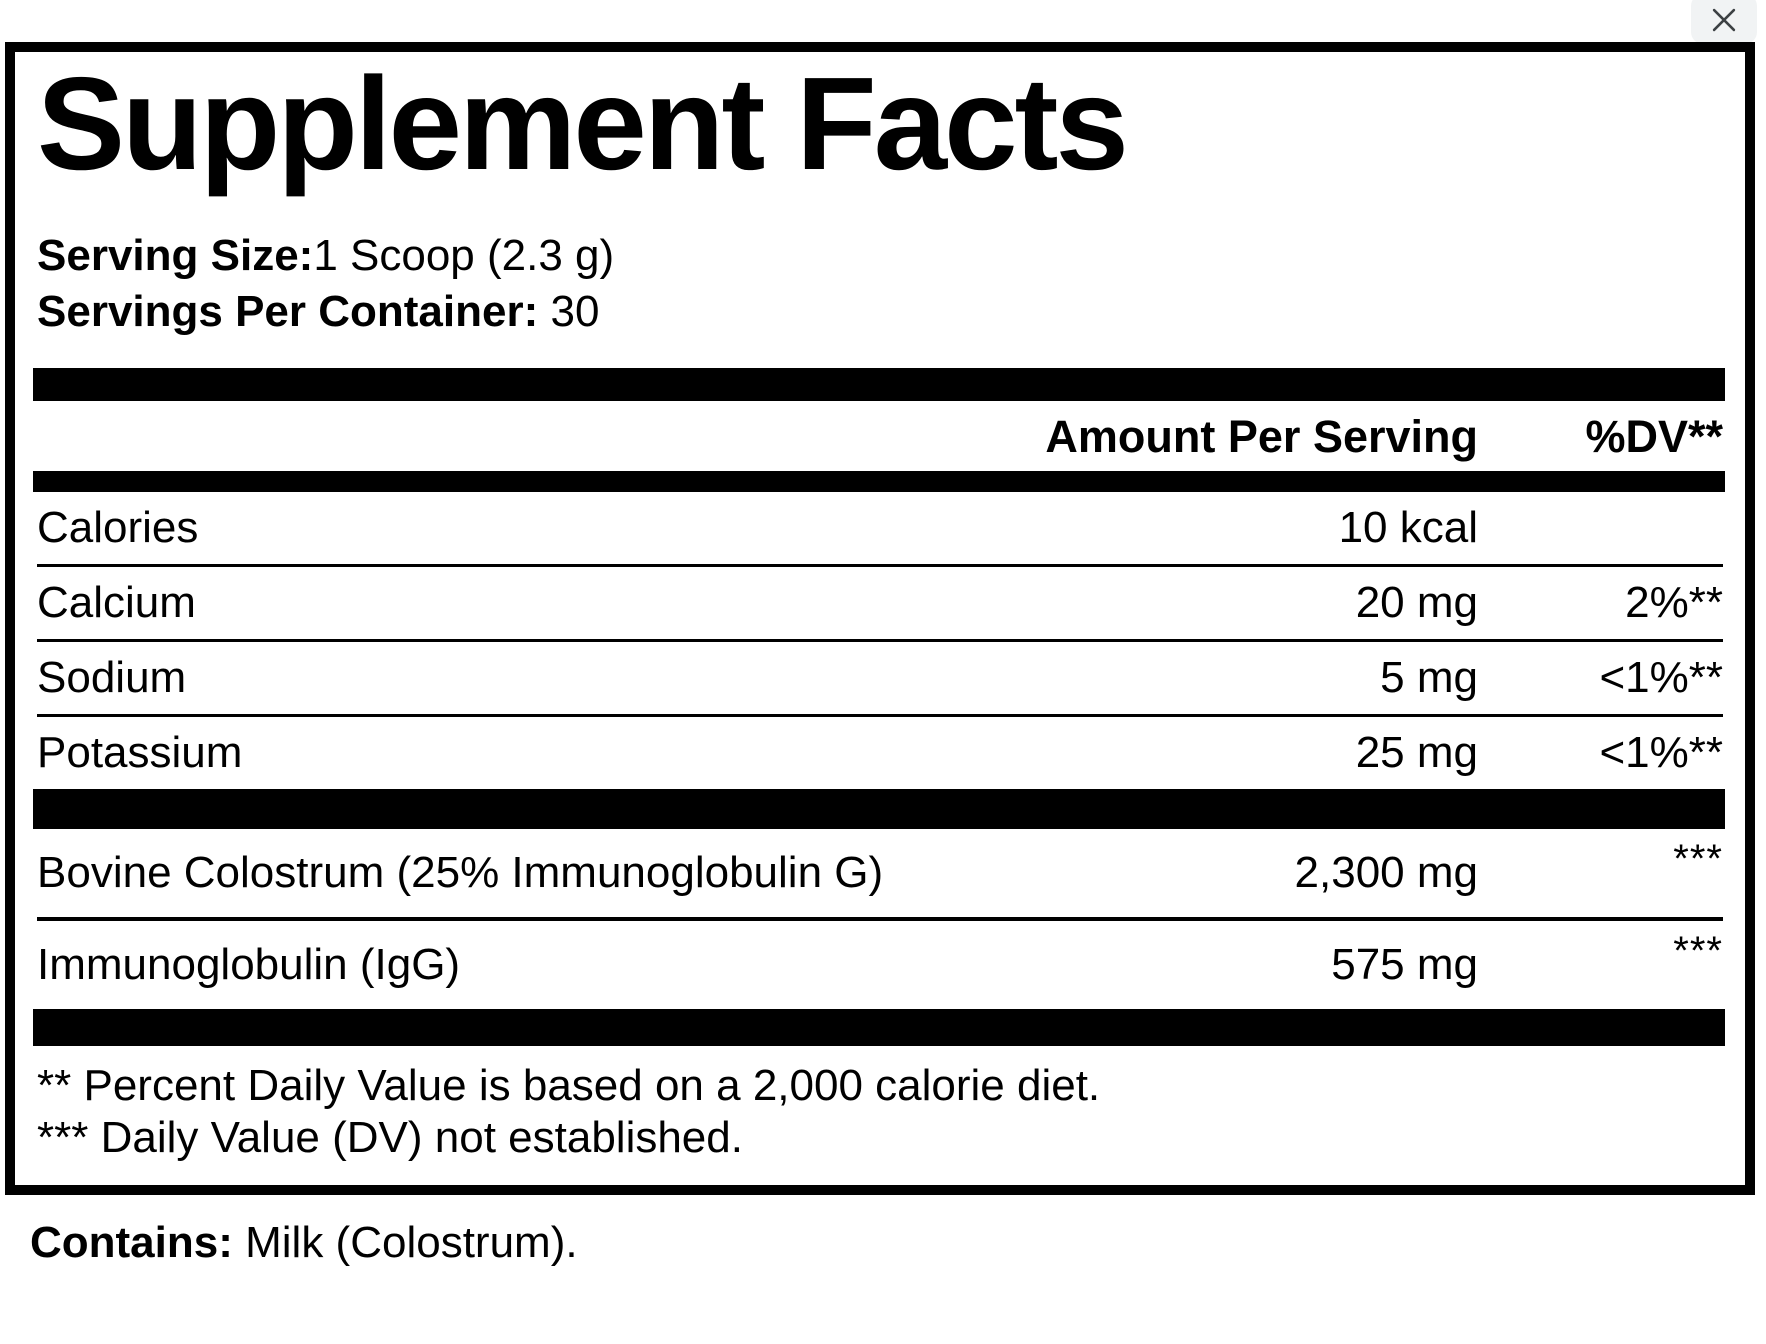 The width and height of the screenshot is (1766, 1344). Describe the element at coordinates (1408, 527) in the screenshot. I see `nutrient-amount: 10 kcal` at that location.